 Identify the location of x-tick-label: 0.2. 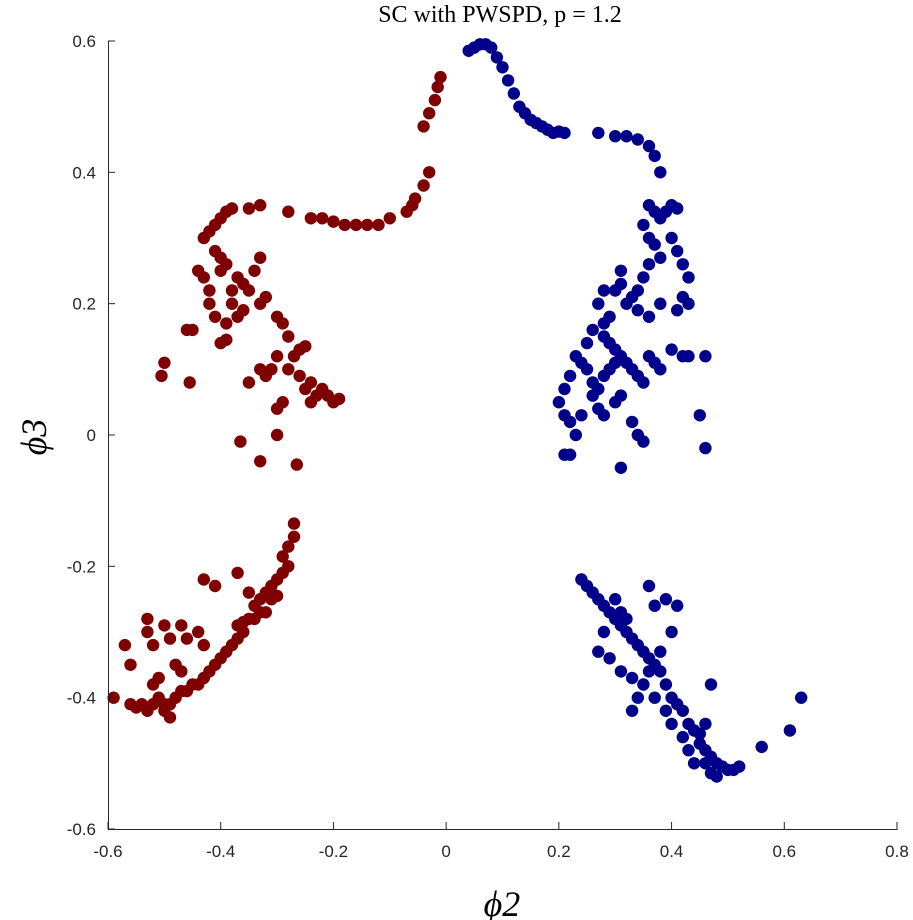
(559, 851).